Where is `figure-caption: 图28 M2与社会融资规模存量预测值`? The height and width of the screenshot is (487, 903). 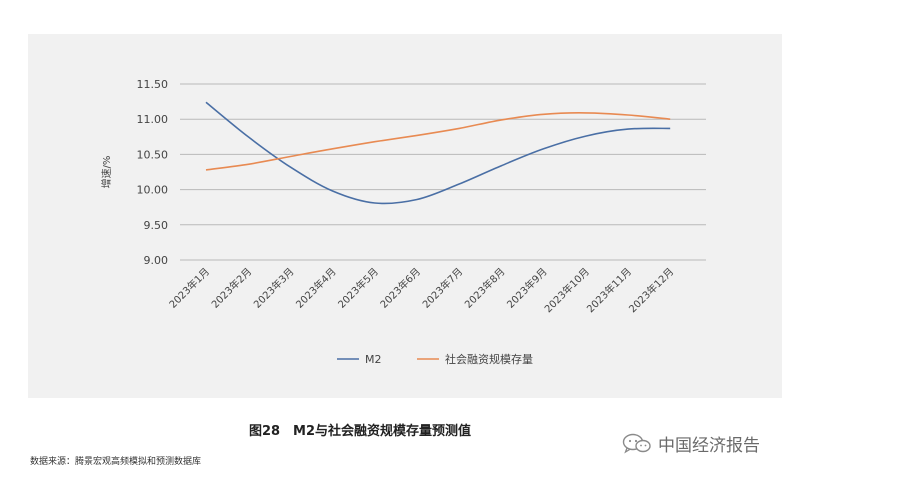
figure-caption: 图28 M2与社会融资规模存量预测值 is located at coordinates (360, 431).